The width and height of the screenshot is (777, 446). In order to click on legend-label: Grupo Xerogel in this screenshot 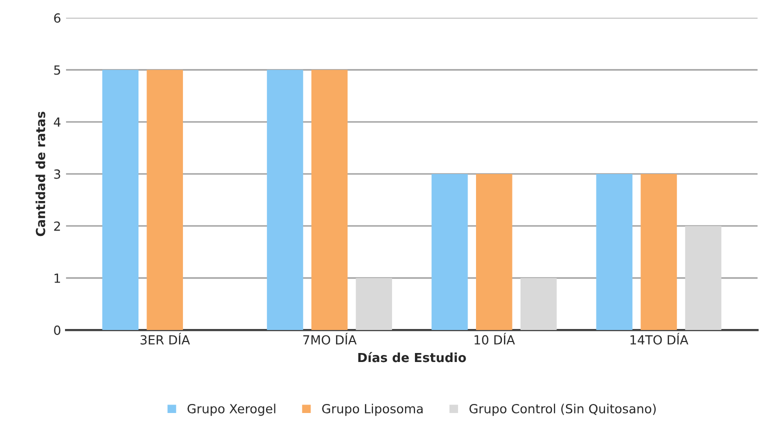, I will do `click(232, 410)`.